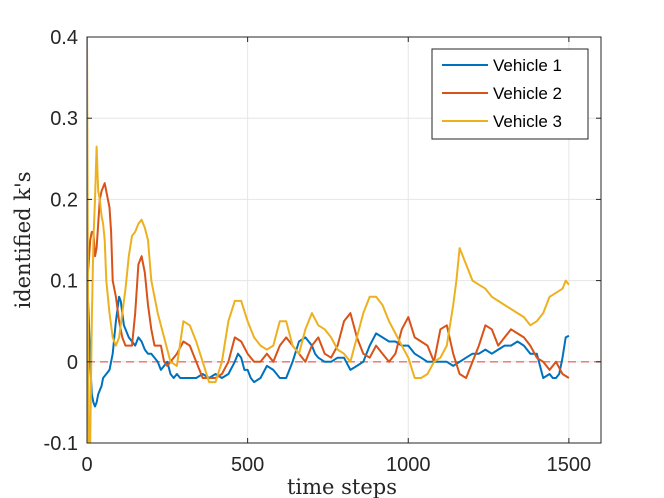 The width and height of the screenshot is (664, 498). I want to click on legend-label-vehicle-1: Vehicle 1, so click(527, 65).